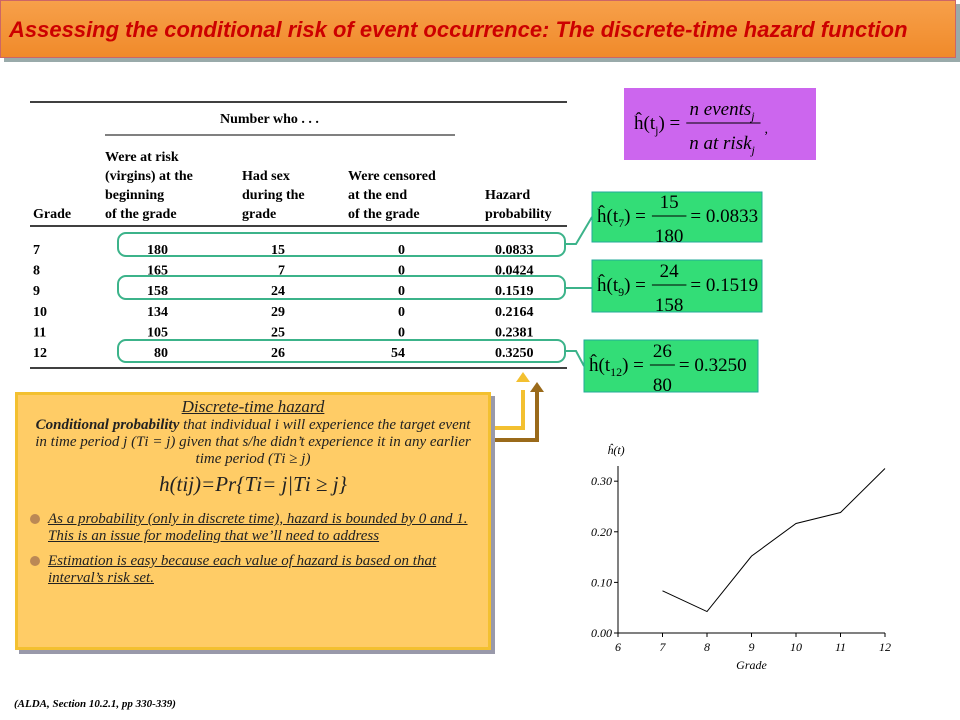 Image resolution: width=960 pixels, height=720 pixels. What do you see at coordinates (514, 291) in the screenshot?
I see `table-cell: 0.1519` at bounding box center [514, 291].